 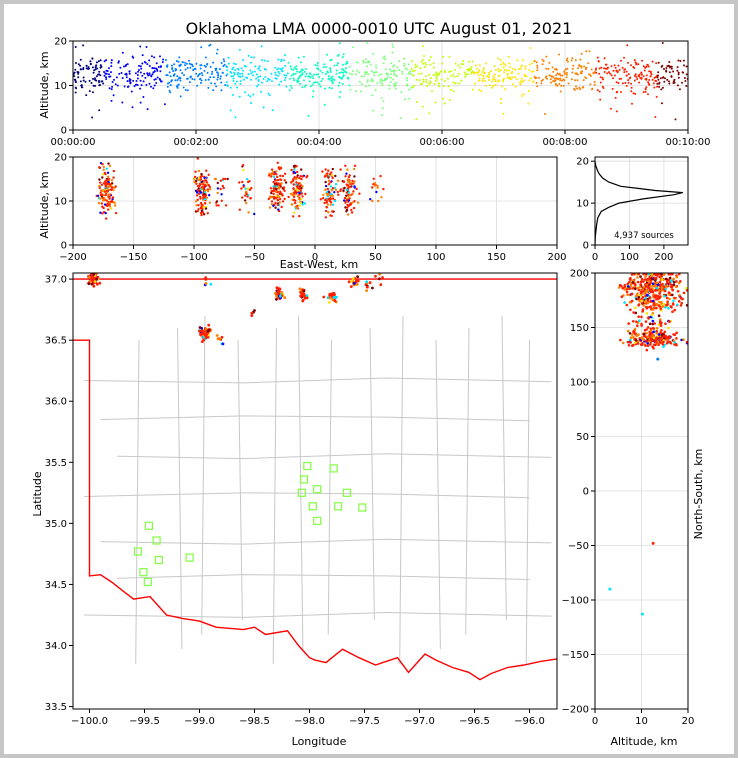 What do you see at coordinates (579, 383) in the screenshot?
I see `altitude-ns-ytick-label: 100` at bounding box center [579, 383].